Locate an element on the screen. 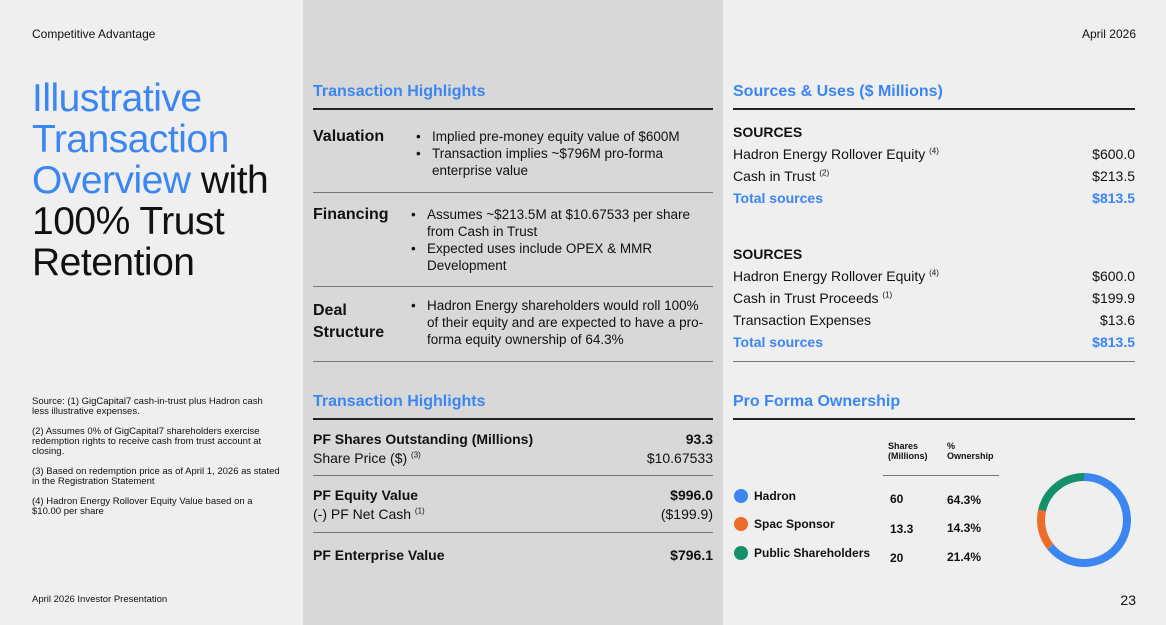  row-label: PF Equity Value is located at coordinates (366, 495).